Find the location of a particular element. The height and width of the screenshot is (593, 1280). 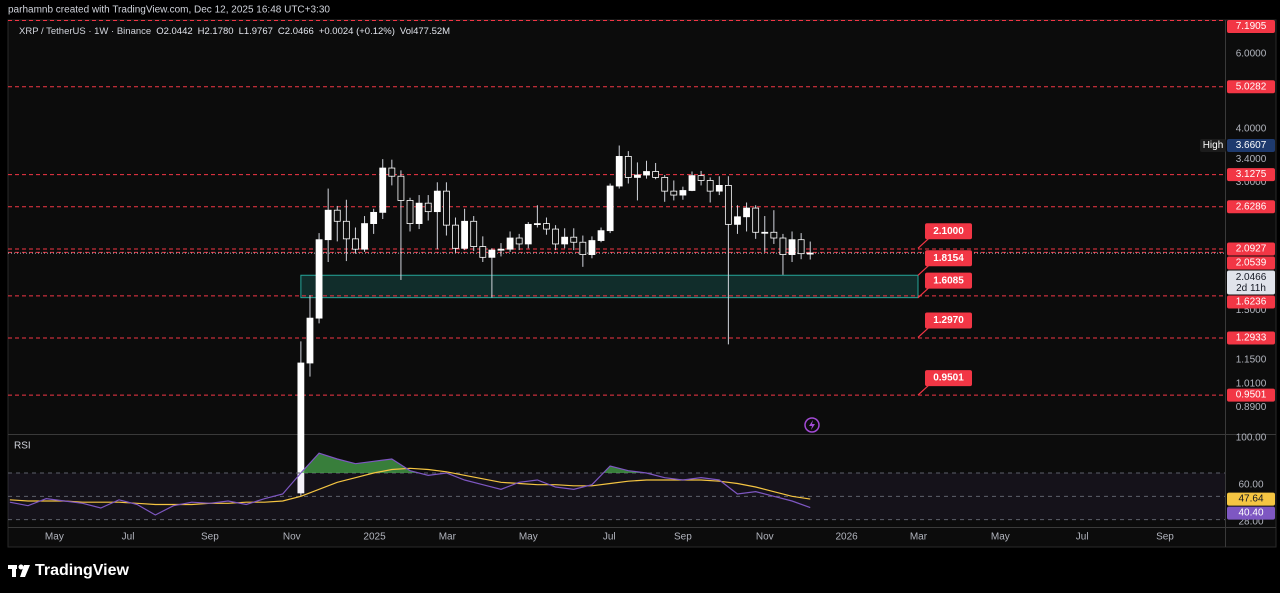

level-tag-label: 3.1275 is located at coordinates (1251, 174).